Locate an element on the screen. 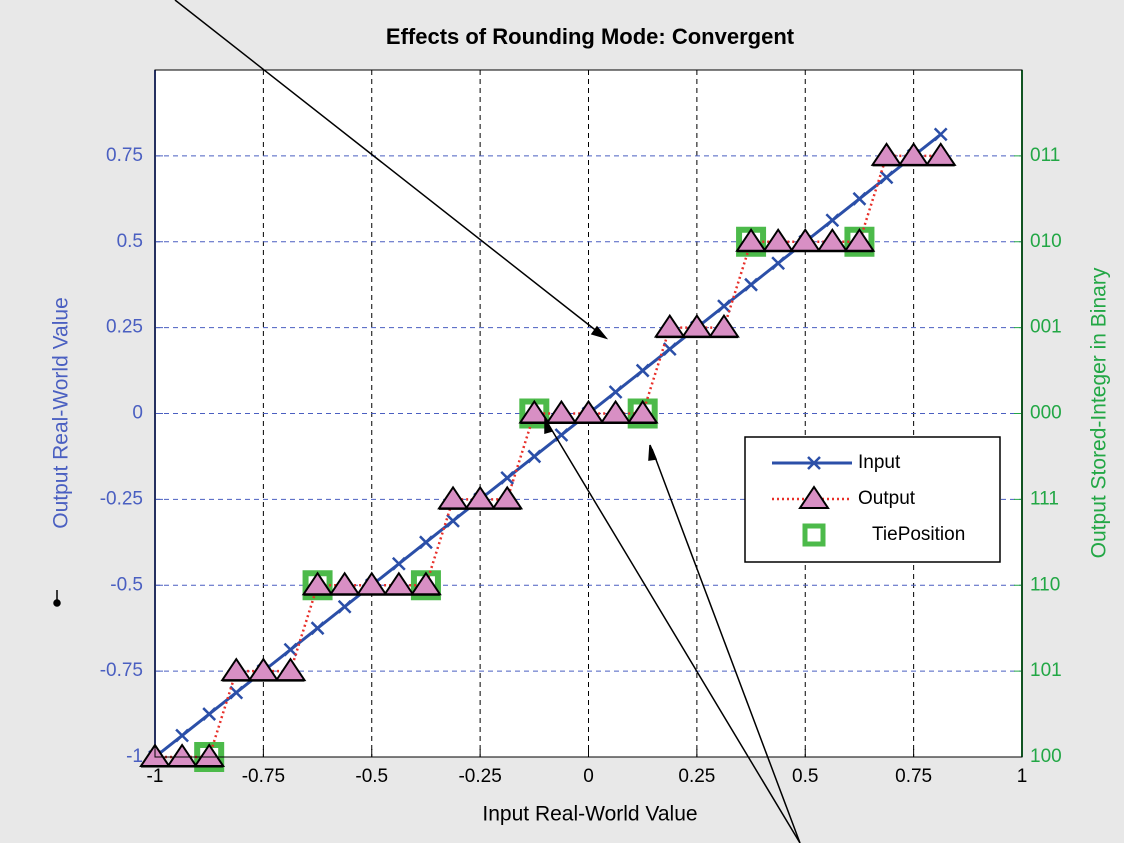 This screenshot has height=843, width=1124. chart-title: Effects of Rounding Mode: Convergent is located at coordinates (590, 36).